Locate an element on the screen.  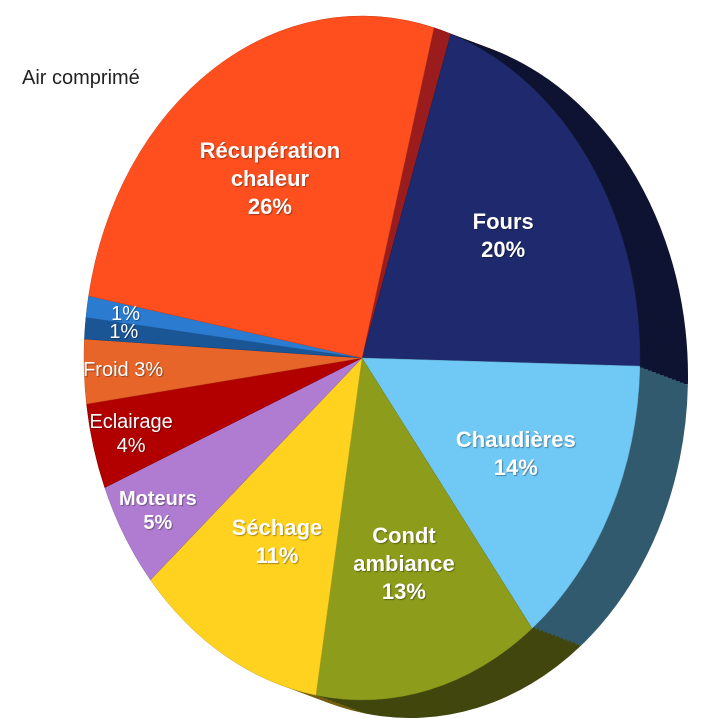
slice-label: Condt ambiance 13% is located at coordinates (404, 564).